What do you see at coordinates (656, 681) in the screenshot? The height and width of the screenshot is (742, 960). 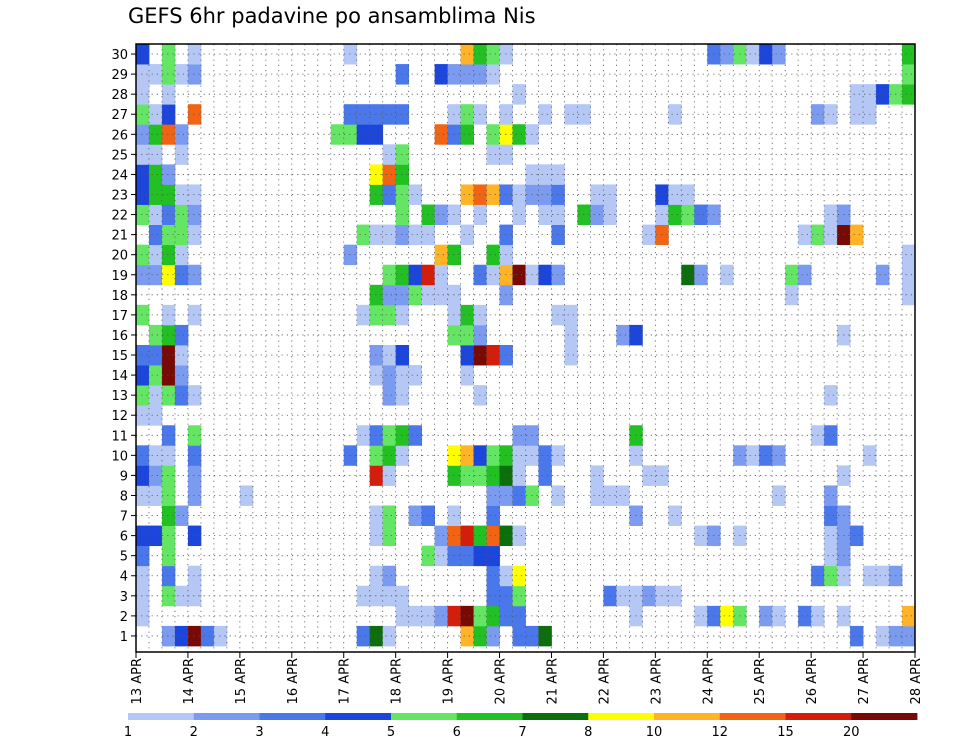 I see `x-tick-label: 23 APR` at bounding box center [656, 681].